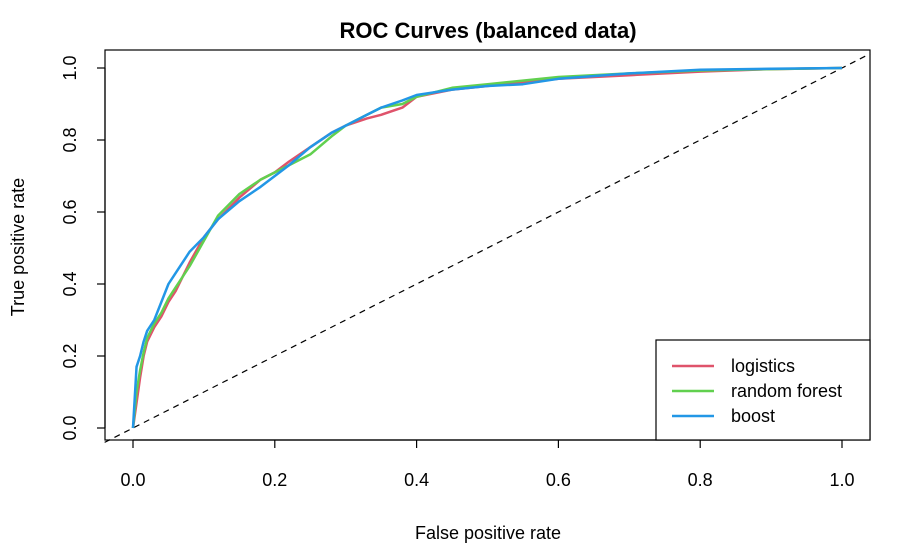 The width and height of the screenshot is (904, 550). I want to click on legend-label: random forest, so click(786, 391).